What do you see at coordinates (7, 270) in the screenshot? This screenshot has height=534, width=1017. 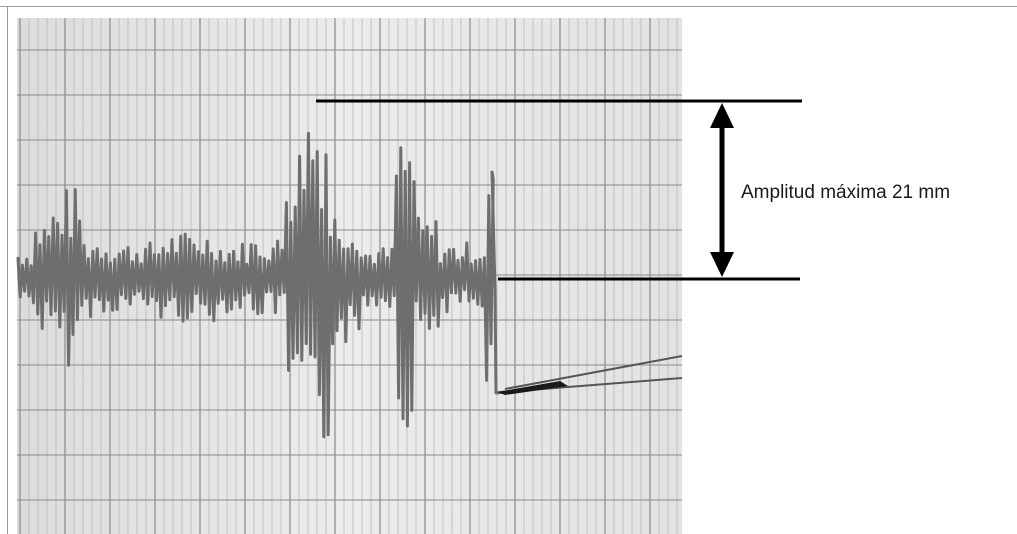 I see `frame-border-left` at bounding box center [7, 270].